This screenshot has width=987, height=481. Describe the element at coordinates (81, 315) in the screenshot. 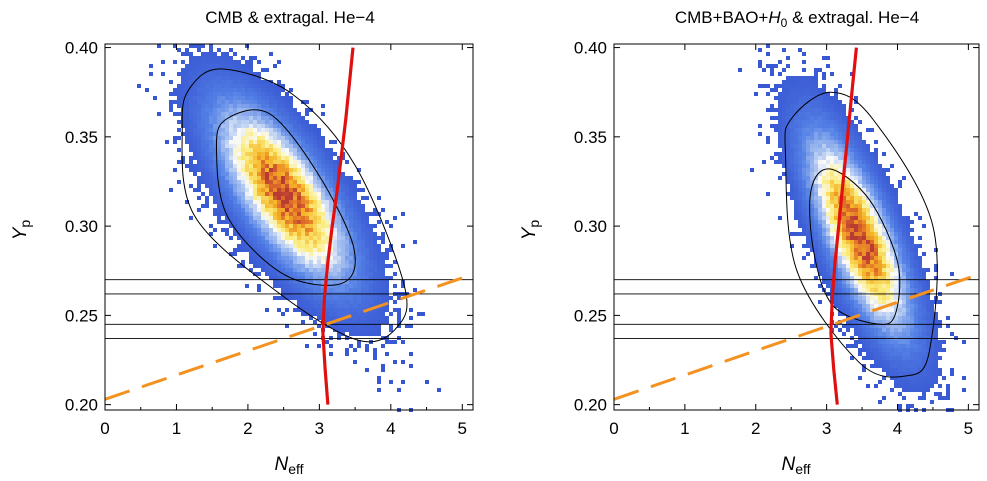

I see `y-tick-label: 0.25` at that location.